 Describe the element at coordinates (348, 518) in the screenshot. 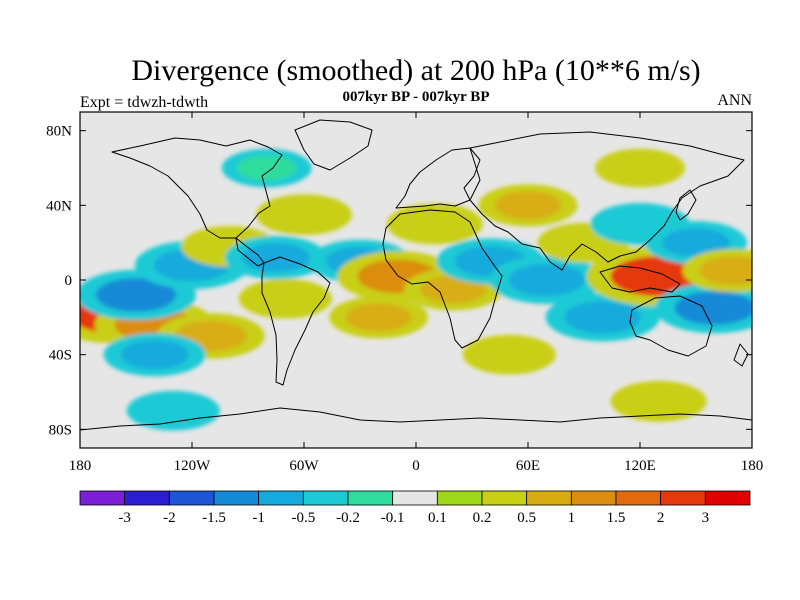

I see `colorbar-label: -0.2` at that location.